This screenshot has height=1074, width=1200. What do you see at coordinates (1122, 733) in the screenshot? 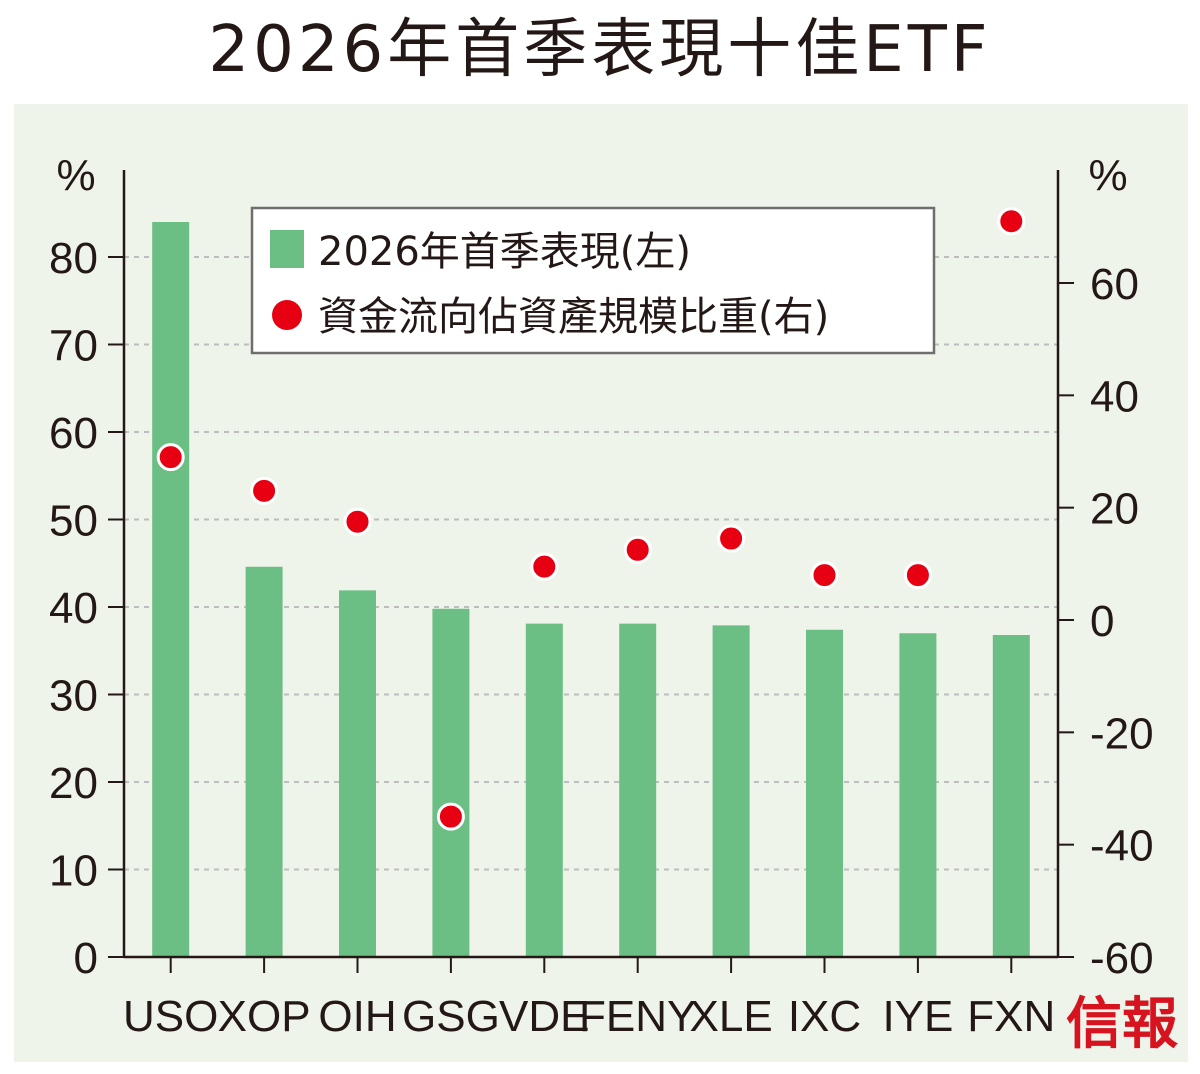
I see `right-tick-label: -20` at bounding box center [1122, 733].